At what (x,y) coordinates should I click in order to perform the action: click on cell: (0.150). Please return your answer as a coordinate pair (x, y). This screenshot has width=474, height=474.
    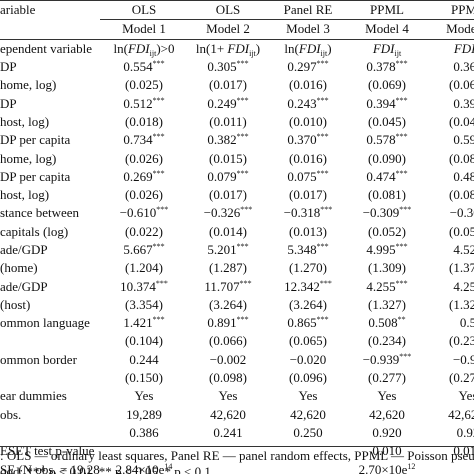
    Looking at the image, I should click on (144, 378).